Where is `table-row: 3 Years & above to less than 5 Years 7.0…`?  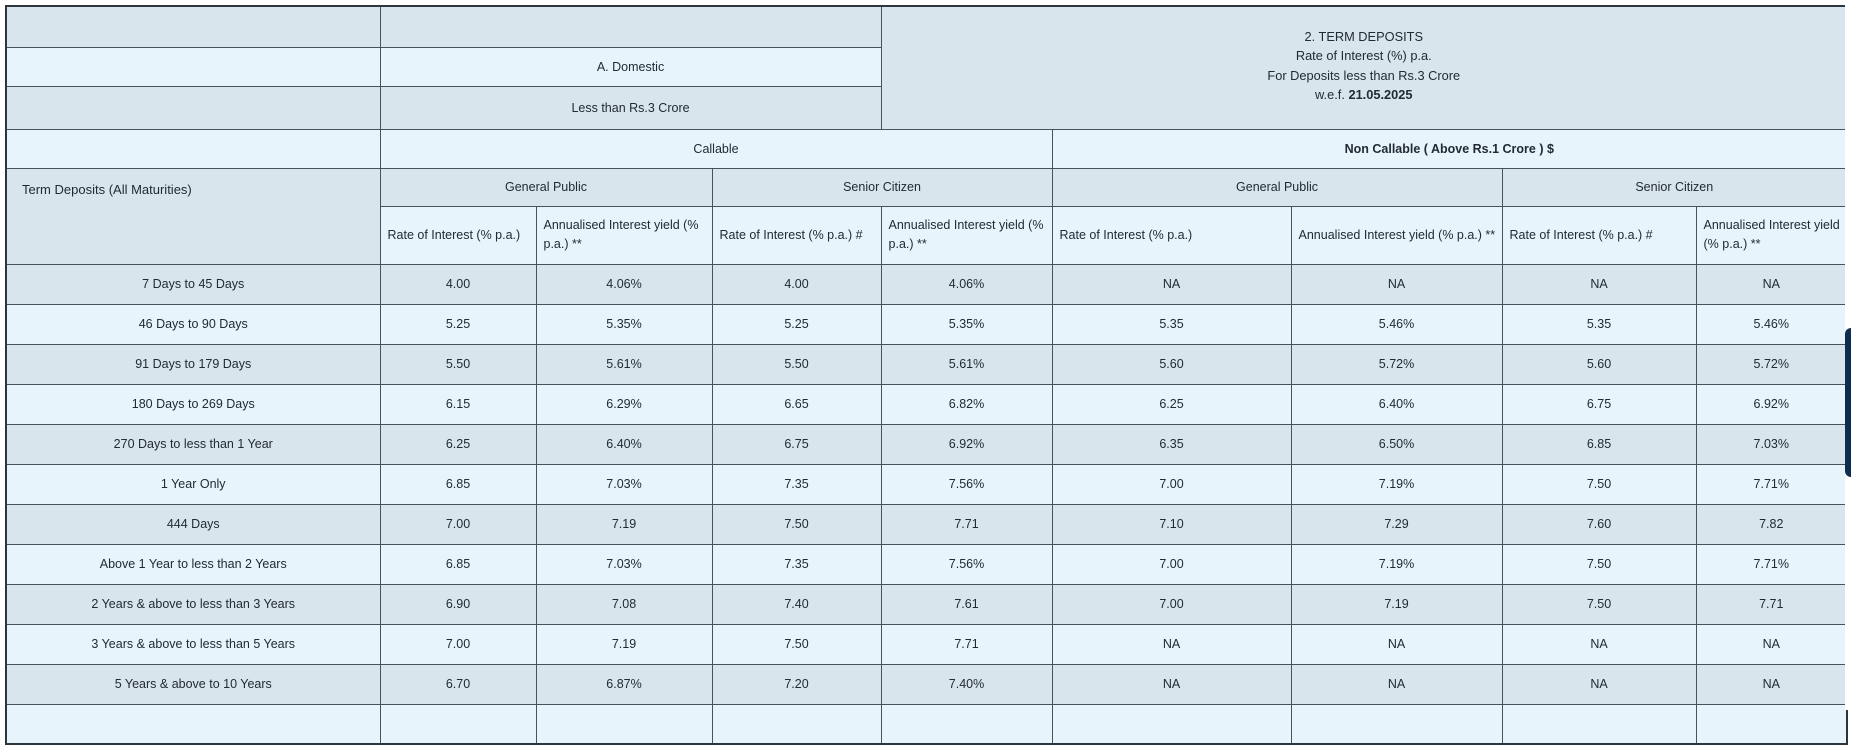 table-row: 3 Years & above to less than 5 Years 7.0… is located at coordinates (926, 644).